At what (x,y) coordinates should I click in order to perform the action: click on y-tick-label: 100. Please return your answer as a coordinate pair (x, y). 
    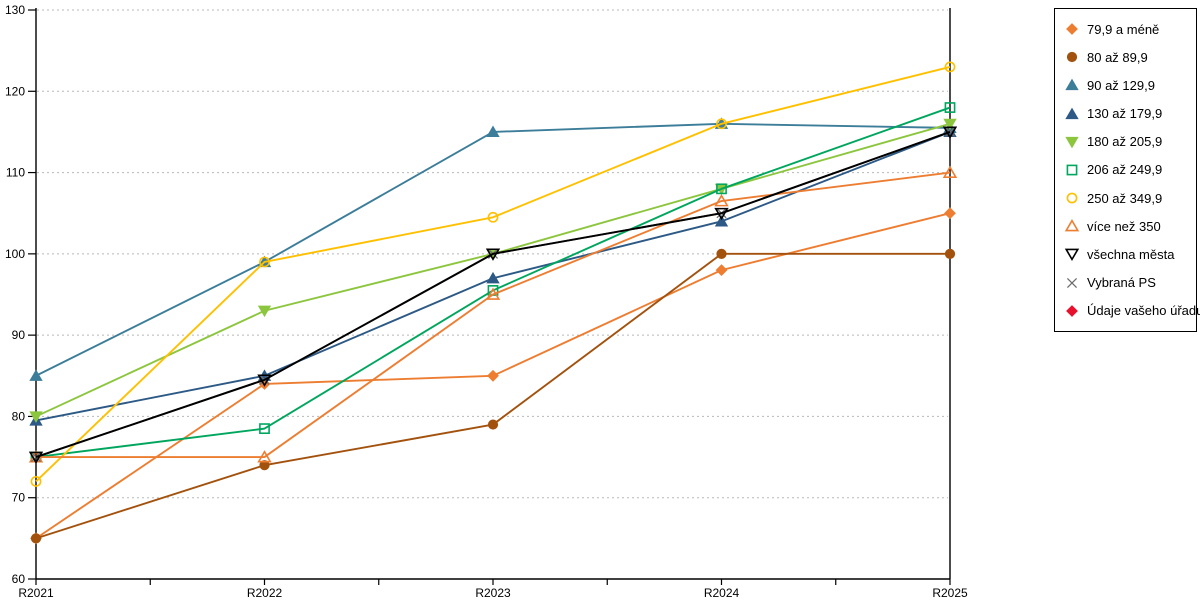
    Looking at the image, I should click on (15, 254).